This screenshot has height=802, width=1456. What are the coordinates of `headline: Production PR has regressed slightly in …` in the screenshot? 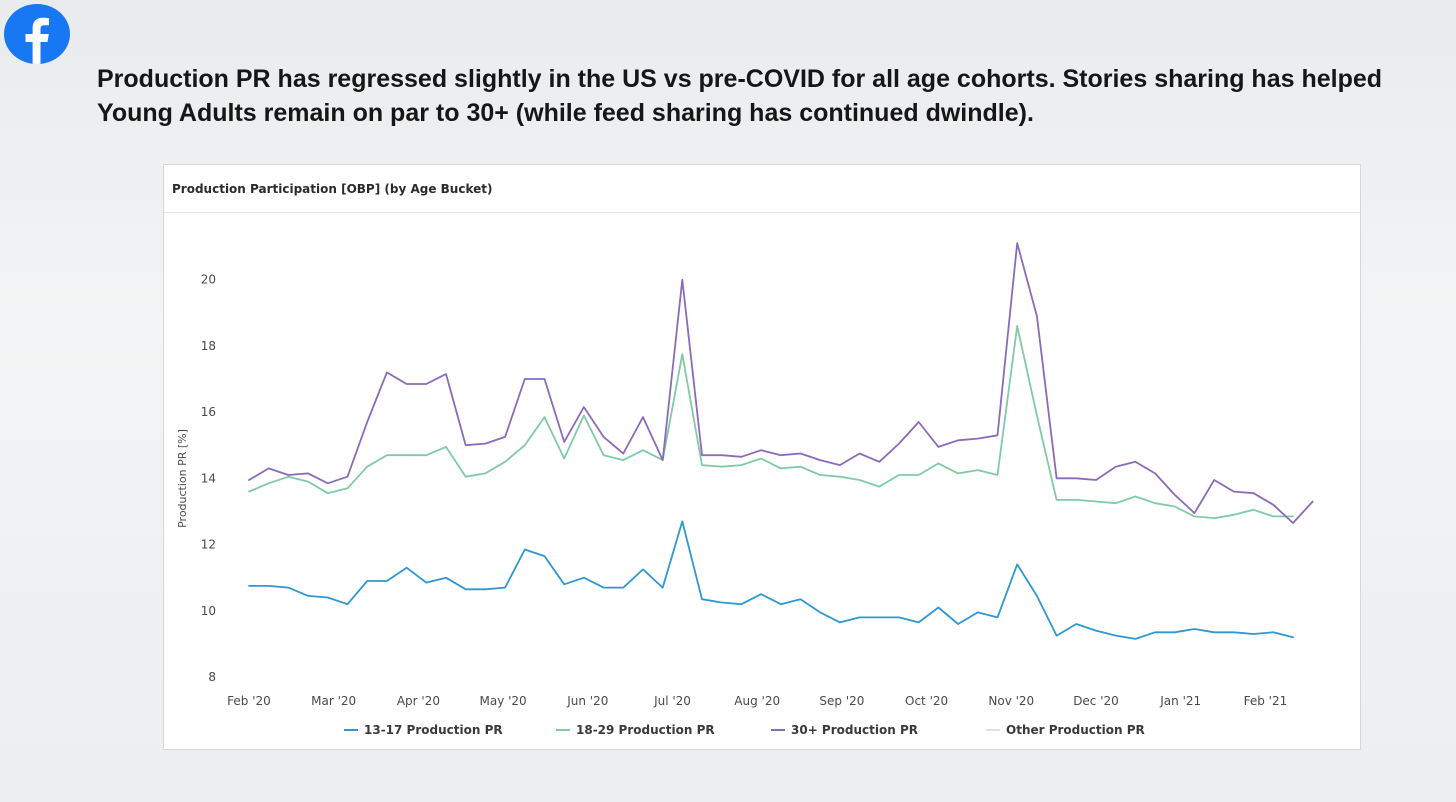 It's located at (740, 96).